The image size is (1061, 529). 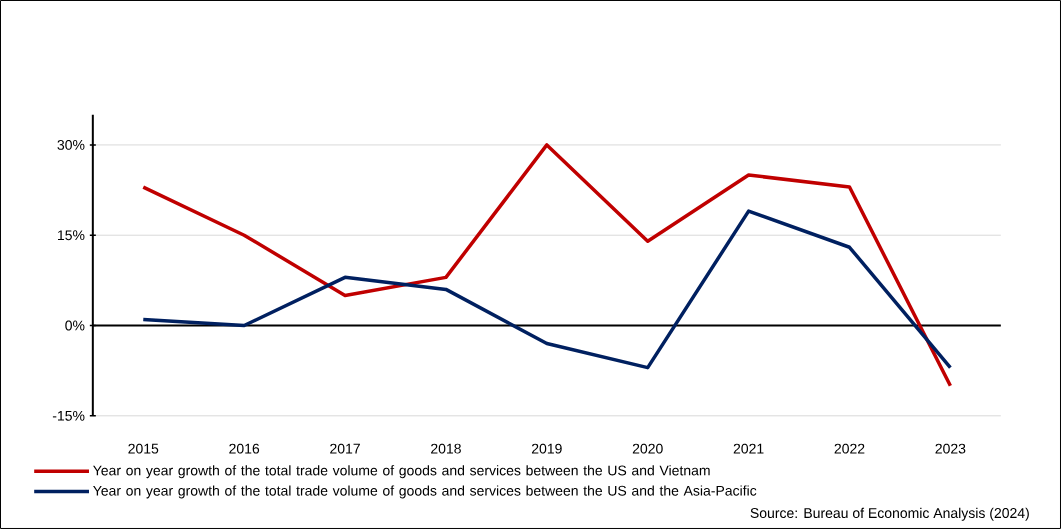 What do you see at coordinates (143, 448) in the screenshot?
I see `x-tick-label: 2015` at bounding box center [143, 448].